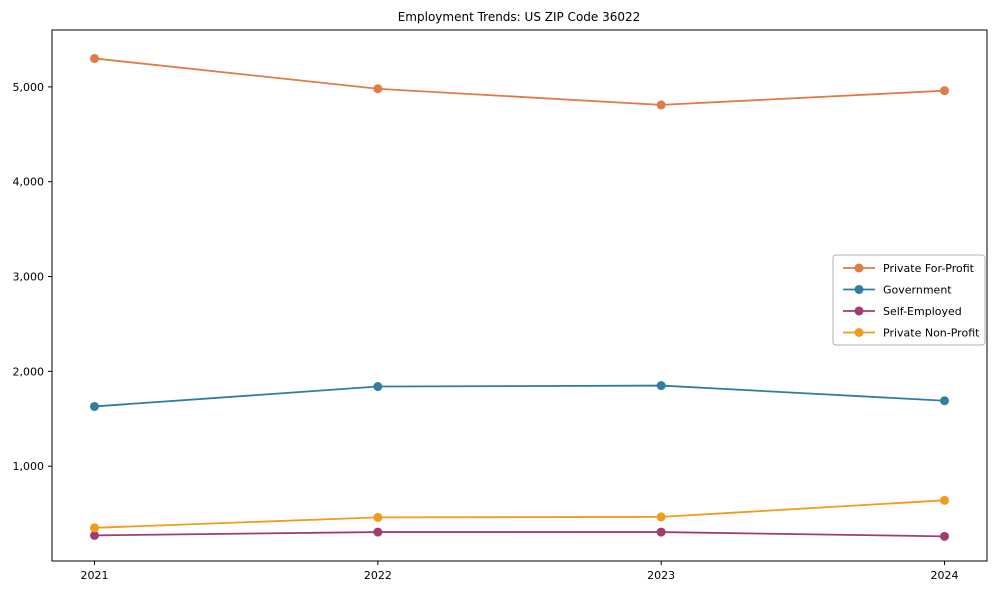 The height and width of the screenshot is (600, 1000). Describe the element at coordinates (378, 575) in the screenshot. I see `x-tick-label: 2022` at that location.